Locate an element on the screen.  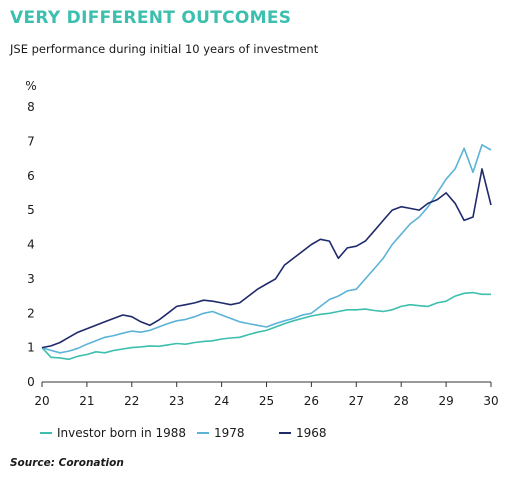
x-tick-label: 20 is located at coordinates (41, 401).